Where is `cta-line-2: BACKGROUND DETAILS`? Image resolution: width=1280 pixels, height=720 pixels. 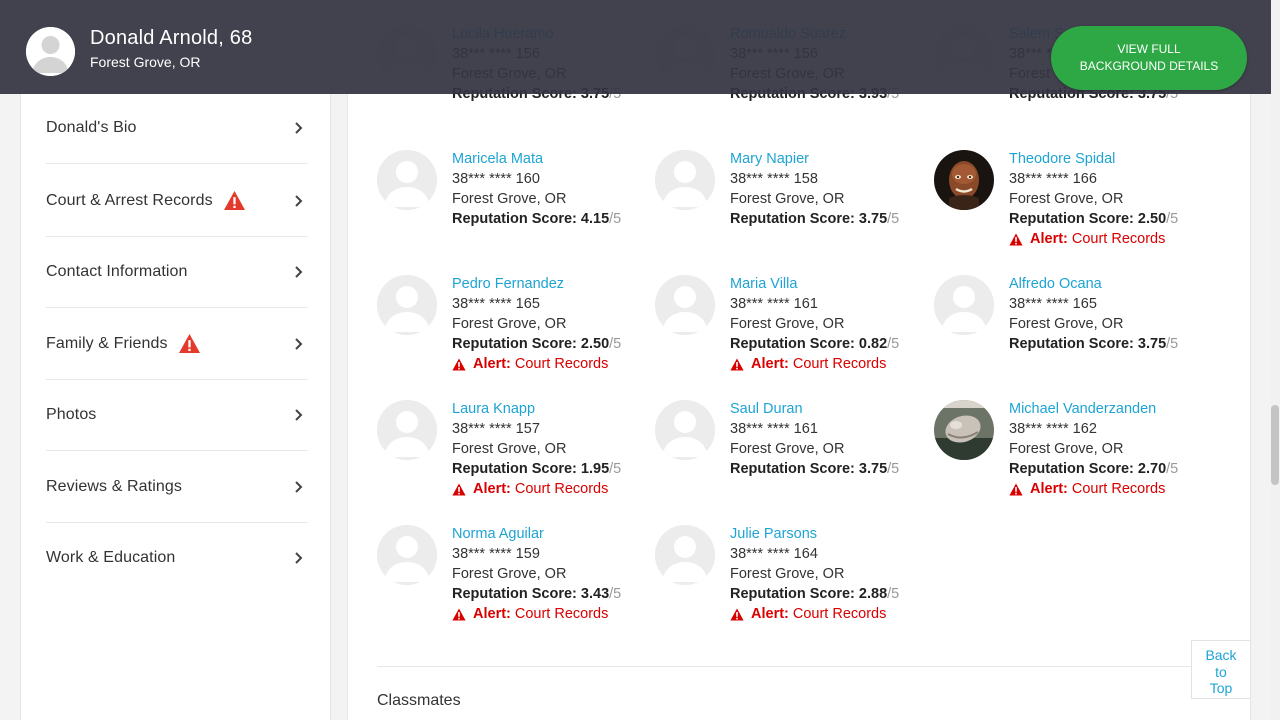 cta-line-2: BACKGROUND DETAILS is located at coordinates (1149, 66).